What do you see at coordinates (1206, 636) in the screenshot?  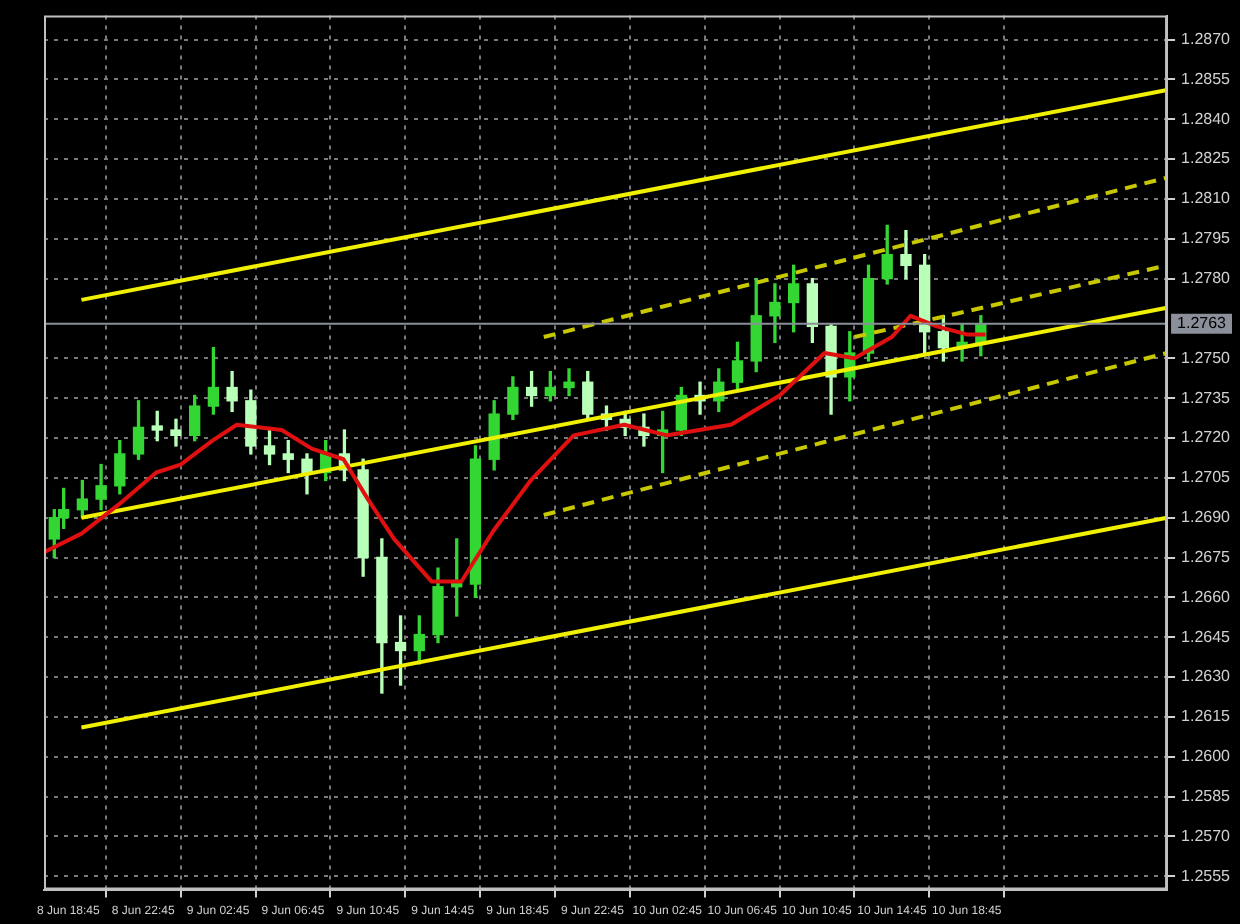 I see `y-tick-label: 1.2645` at bounding box center [1206, 636].